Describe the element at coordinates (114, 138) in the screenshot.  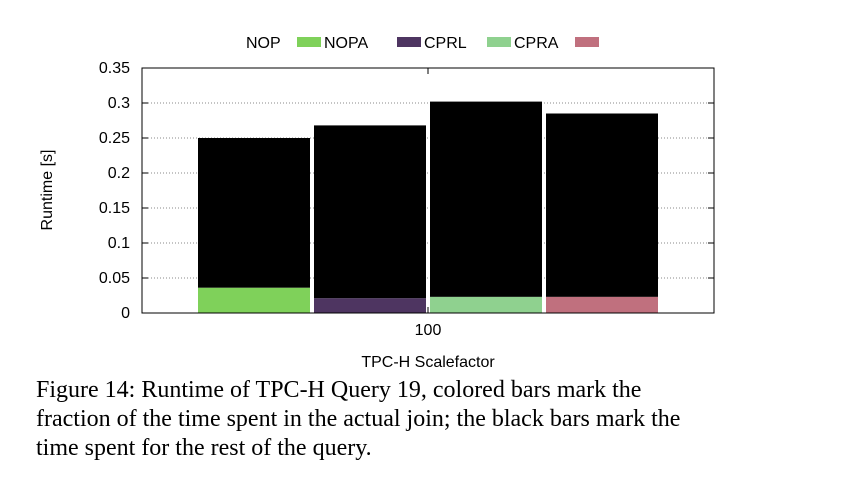
I see `y-tick-label: 0.25` at that location.